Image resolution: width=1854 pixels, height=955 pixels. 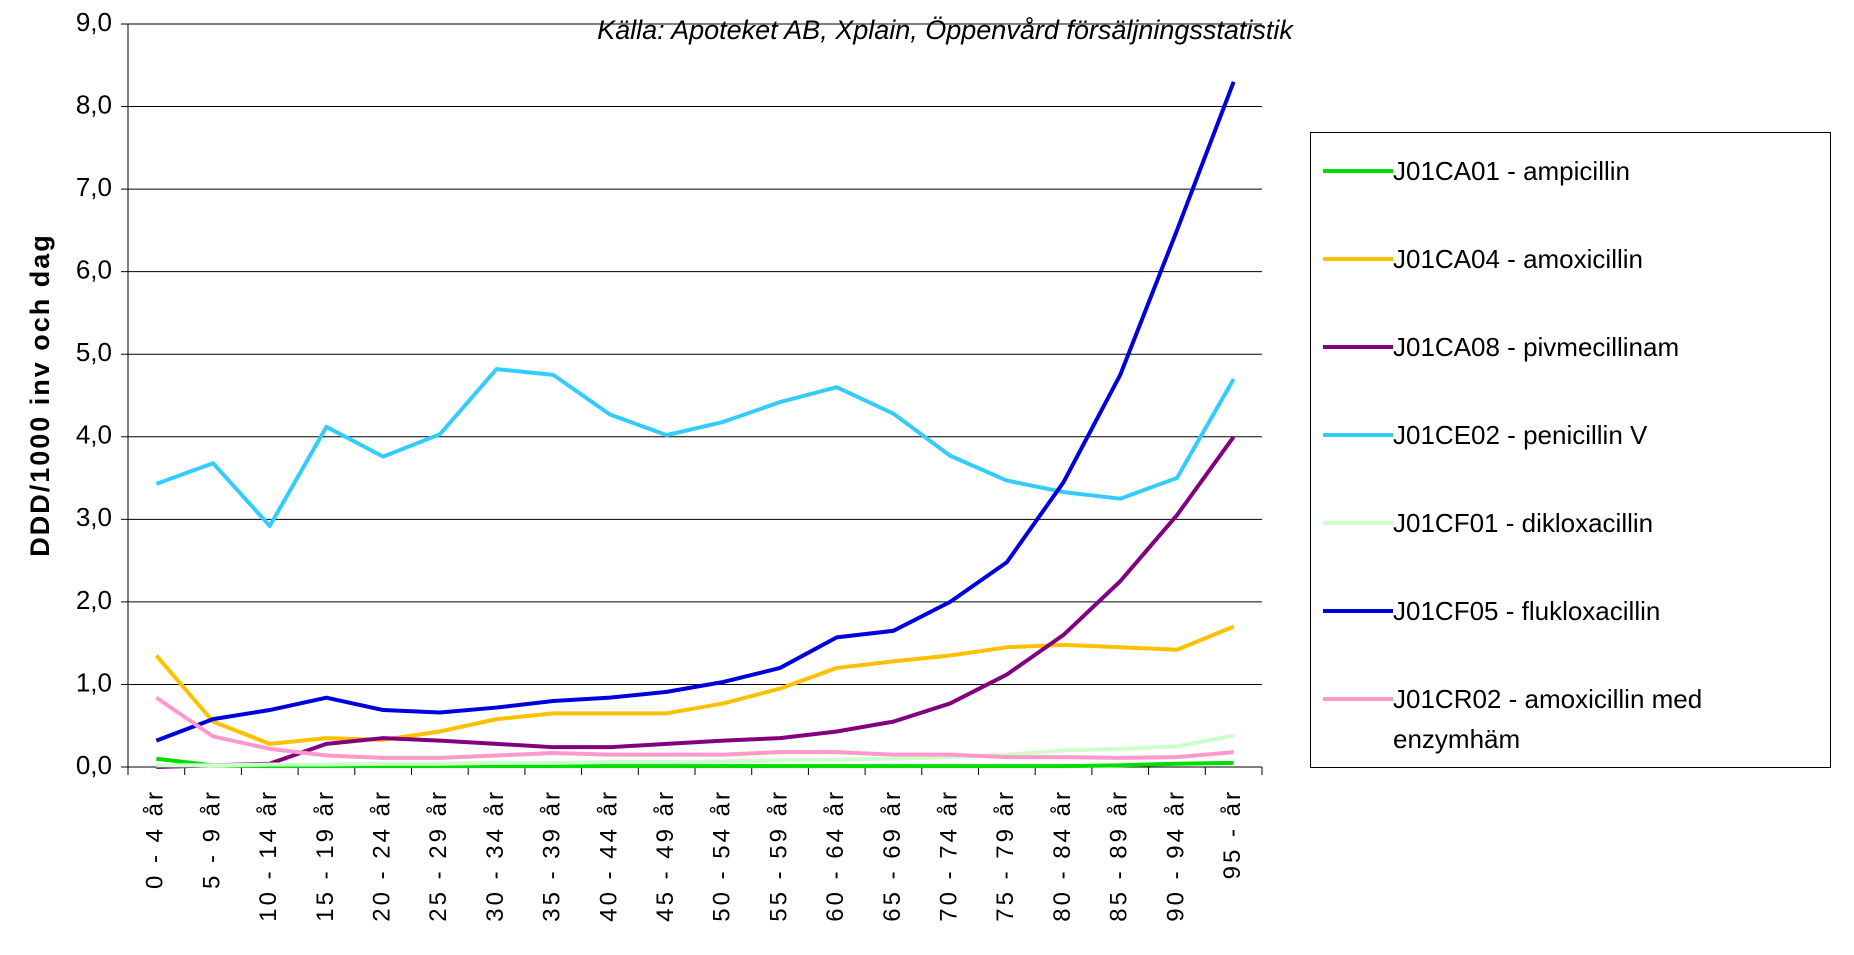 What do you see at coordinates (722, 855) in the screenshot?
I see `x-tick-label: 50 - 54 år` at bounding box center [722, 855].